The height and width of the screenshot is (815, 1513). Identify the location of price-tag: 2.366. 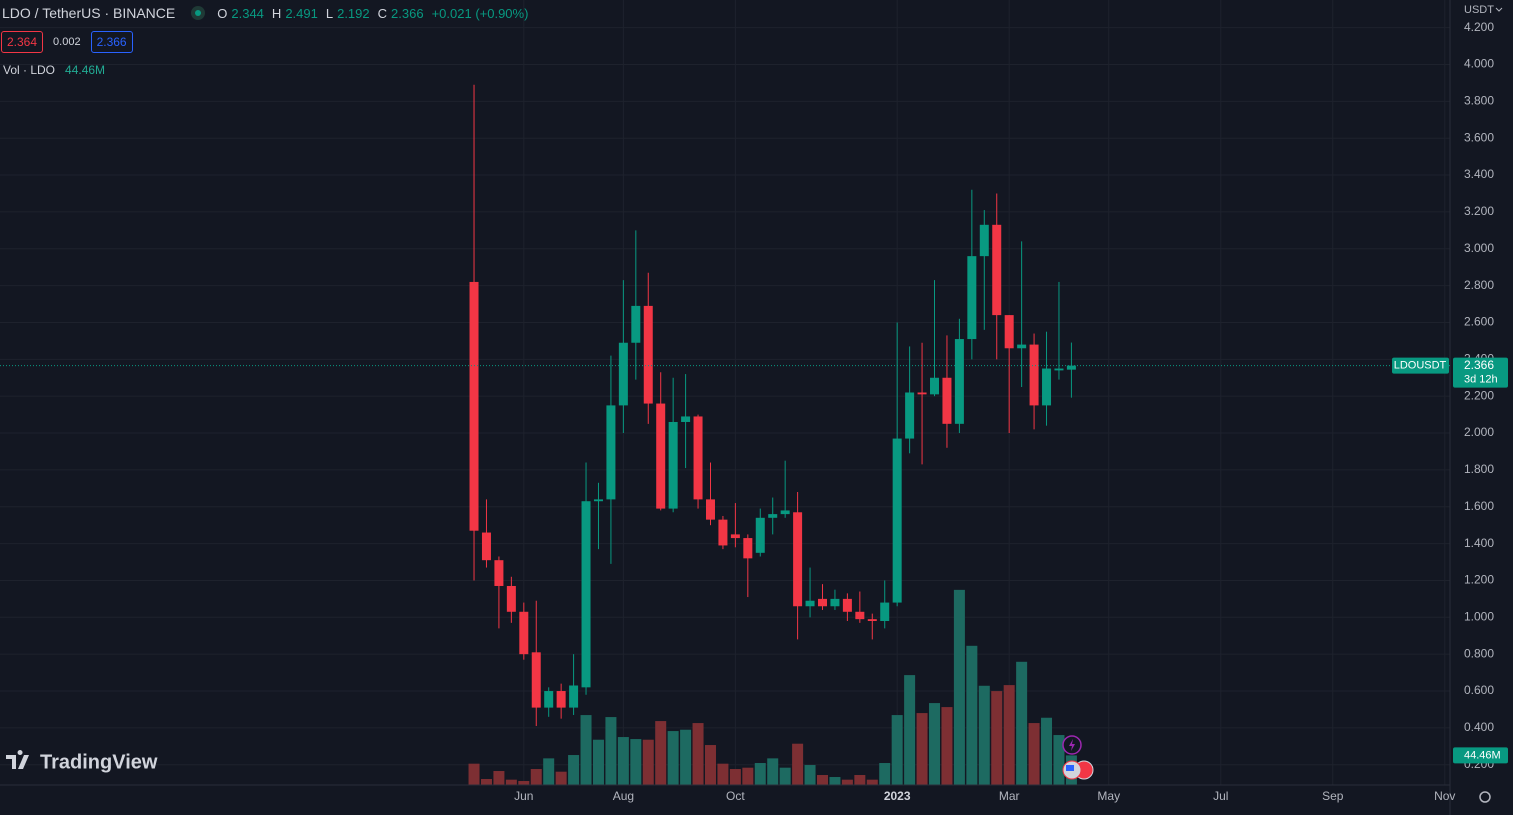
(1479, 365).